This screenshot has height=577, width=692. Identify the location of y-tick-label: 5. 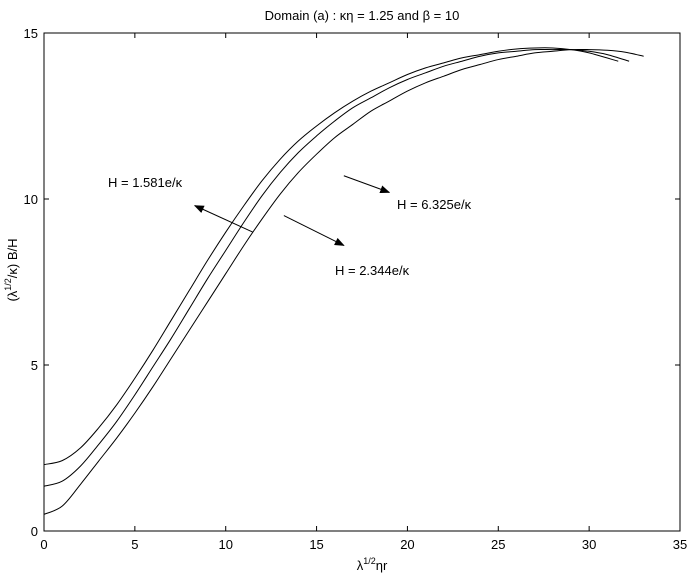
(34, 365).